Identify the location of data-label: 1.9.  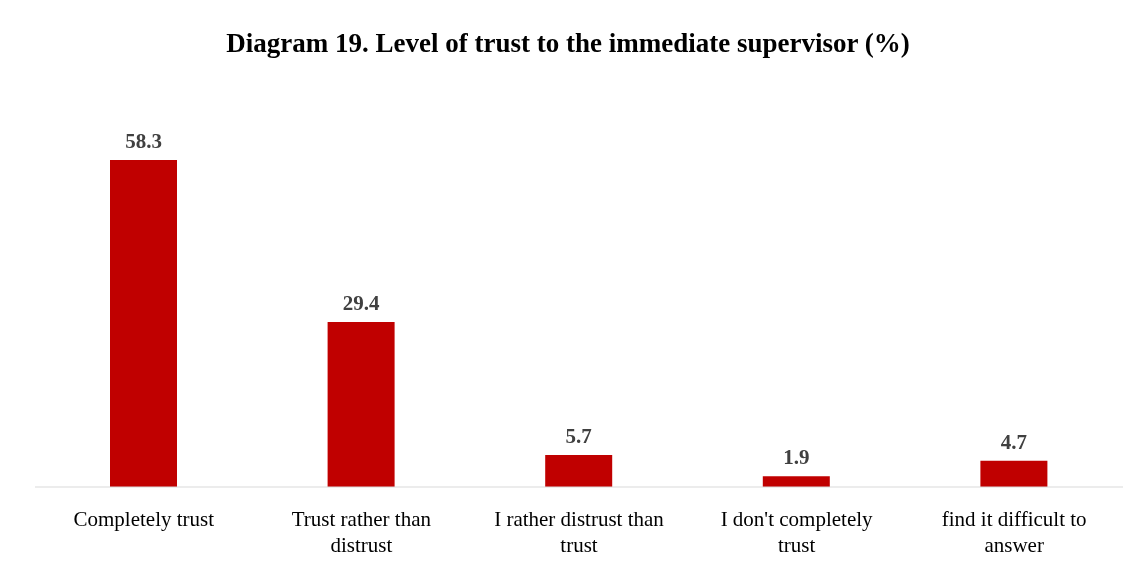
(796, 457).